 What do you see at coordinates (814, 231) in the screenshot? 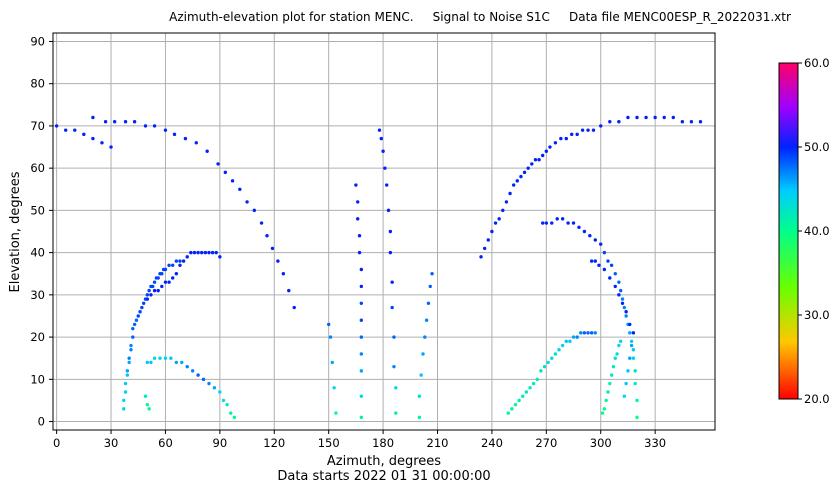
I see `colorbar-ticks: 20.0 30.0 40.0 50.0 60.0` at bounding box center [814, 231].